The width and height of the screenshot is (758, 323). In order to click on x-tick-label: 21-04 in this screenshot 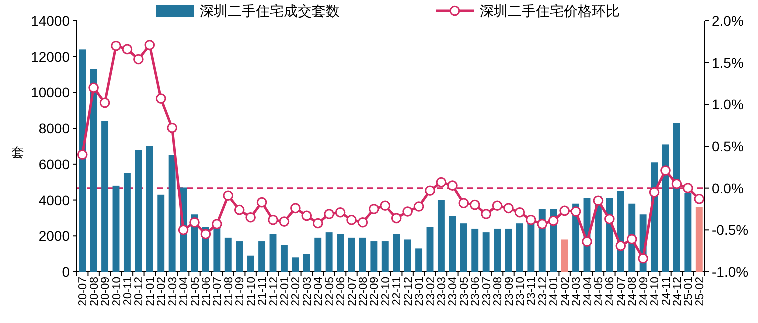, I will do `click(184, 291)`.